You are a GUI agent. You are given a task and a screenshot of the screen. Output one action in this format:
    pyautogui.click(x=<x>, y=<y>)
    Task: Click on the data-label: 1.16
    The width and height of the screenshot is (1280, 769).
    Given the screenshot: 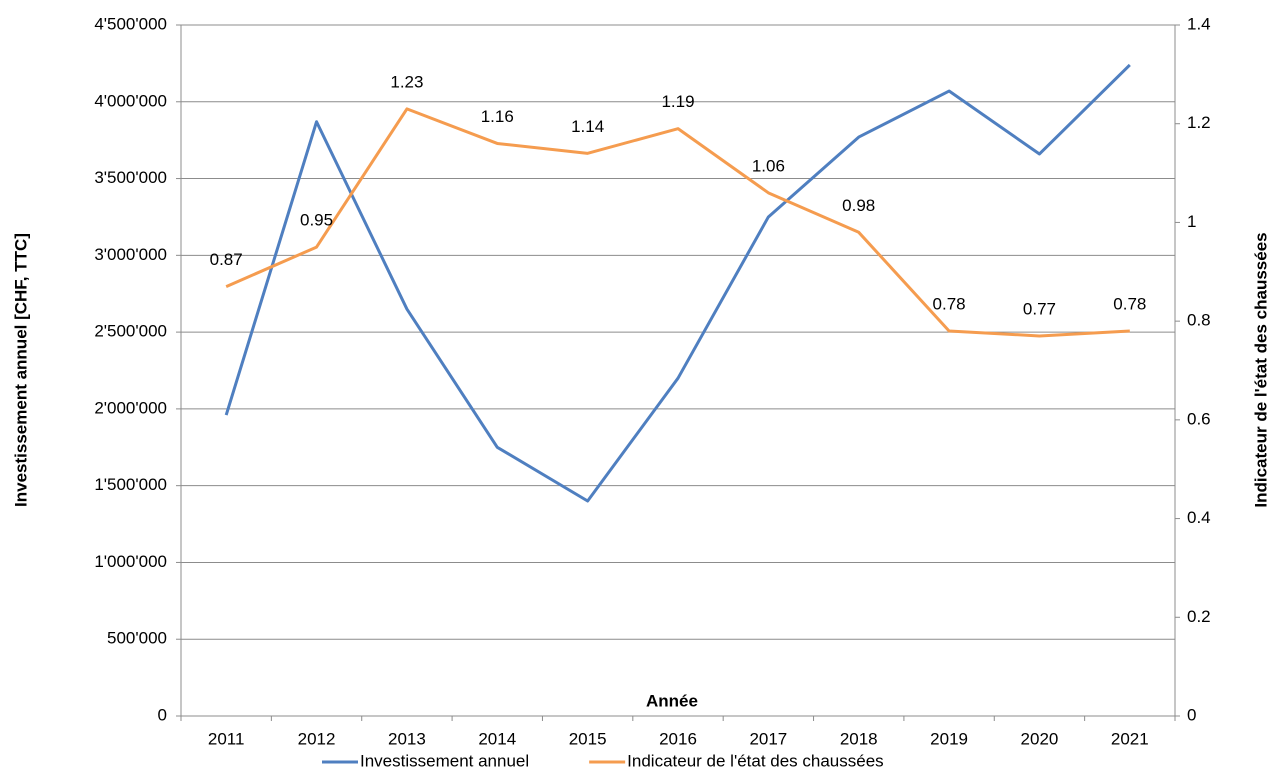 What is the action you would take?
    pyautogui.click(x=497, y=116)
    